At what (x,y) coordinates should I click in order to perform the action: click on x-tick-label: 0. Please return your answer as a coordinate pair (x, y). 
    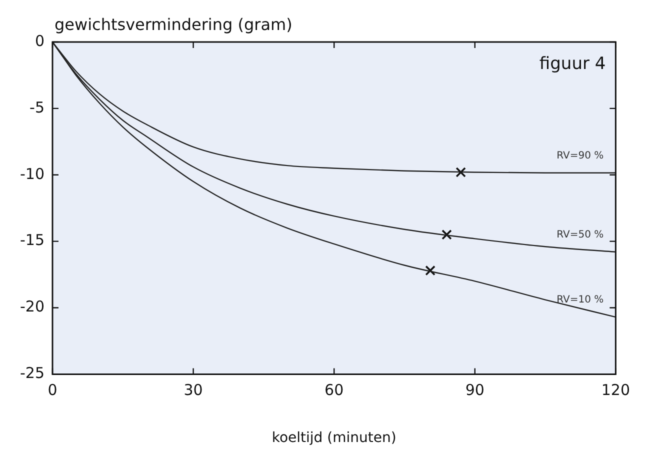
    Looking at the image, I should click on (53, 390).